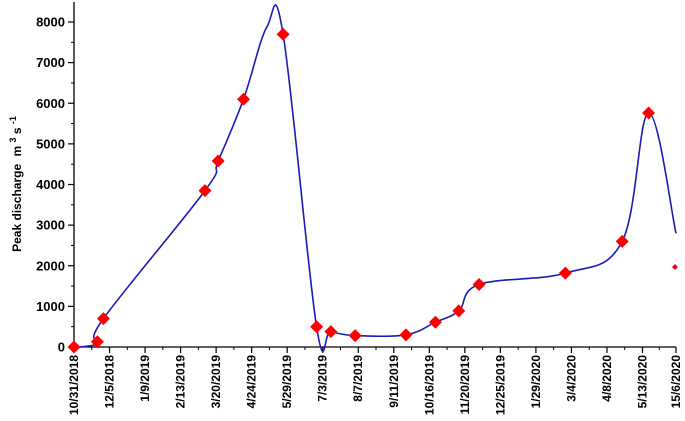 This screenshot has width=685, height=421. What do you see at coordinates (13, 120) in the screenshot?
I see `y-axis-unit-exp2: -1` at bounding box center [13, 120].